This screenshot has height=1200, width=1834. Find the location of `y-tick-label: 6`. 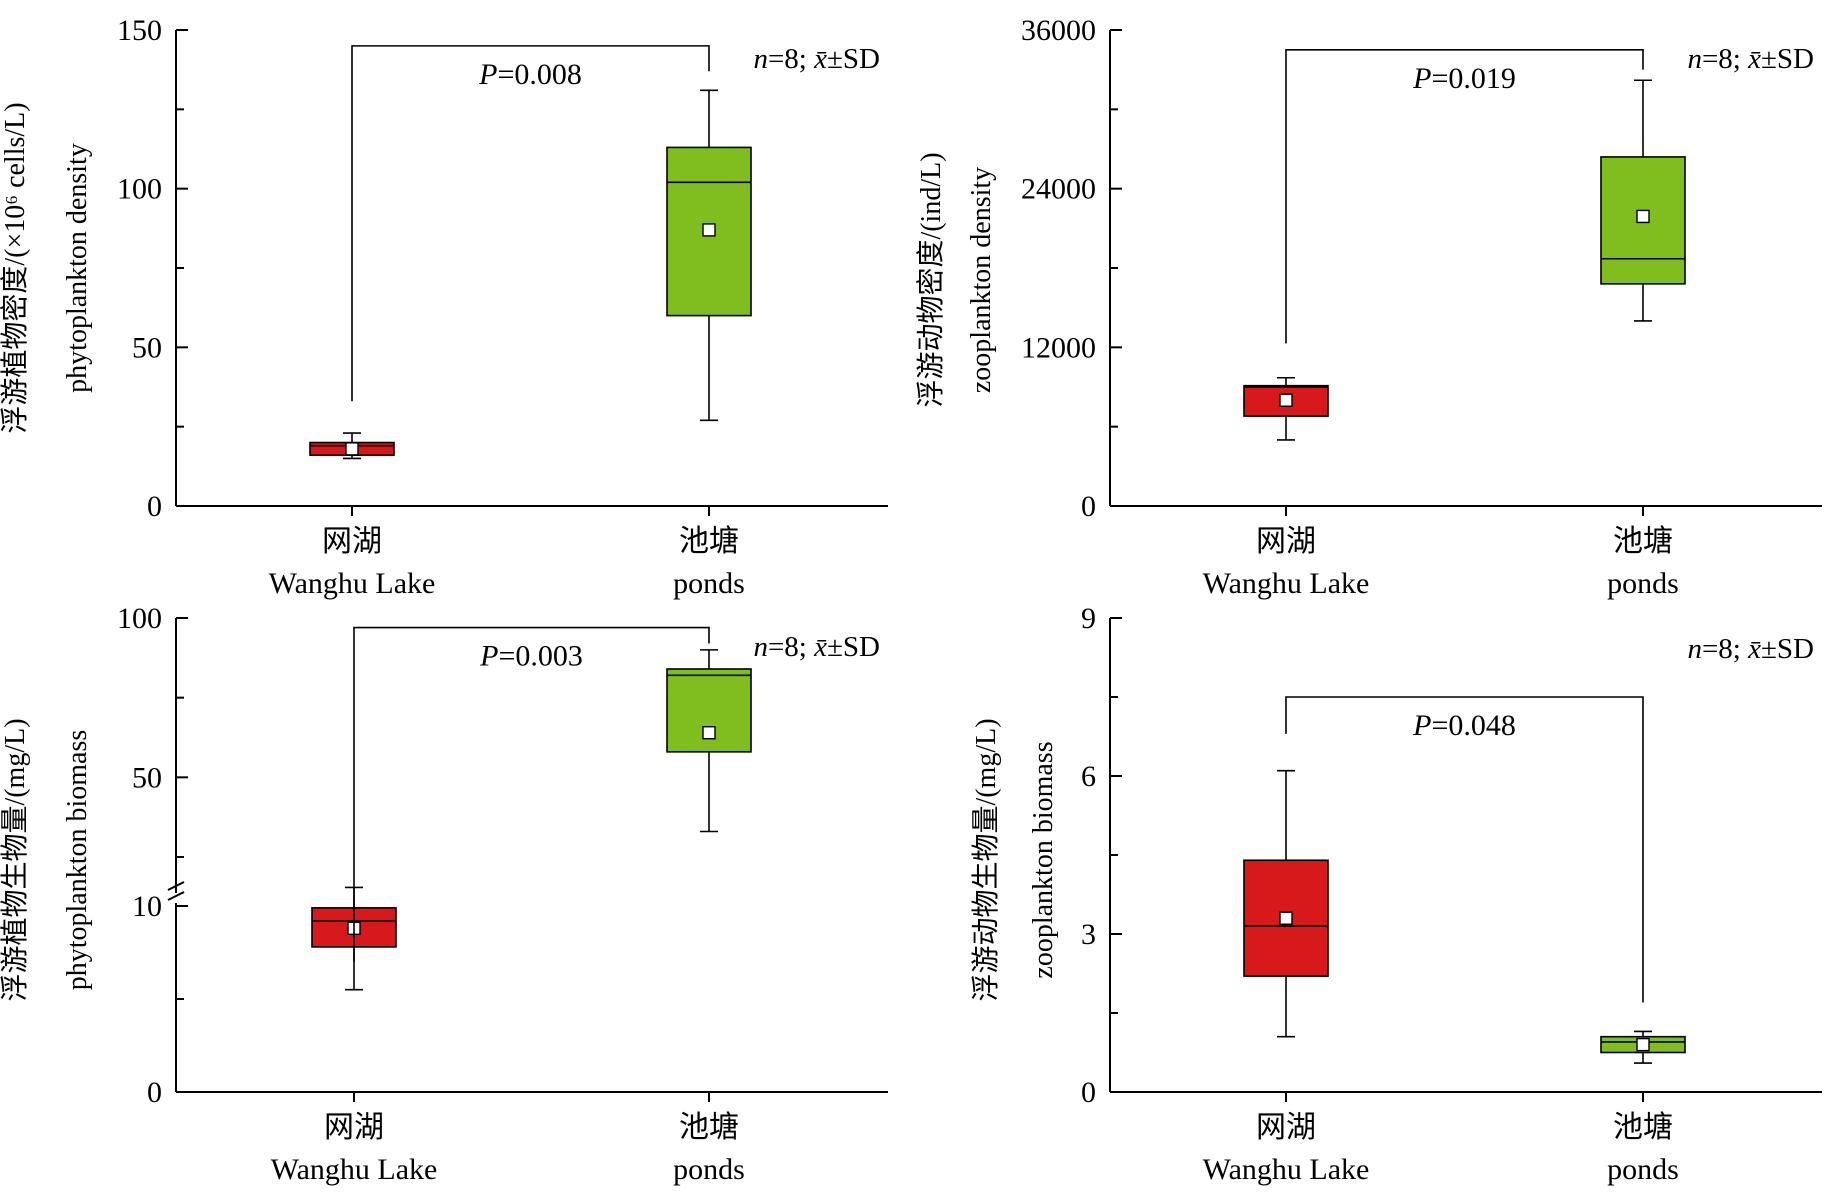

y-tick-label: 6 is located at coordinates (1088, 776).